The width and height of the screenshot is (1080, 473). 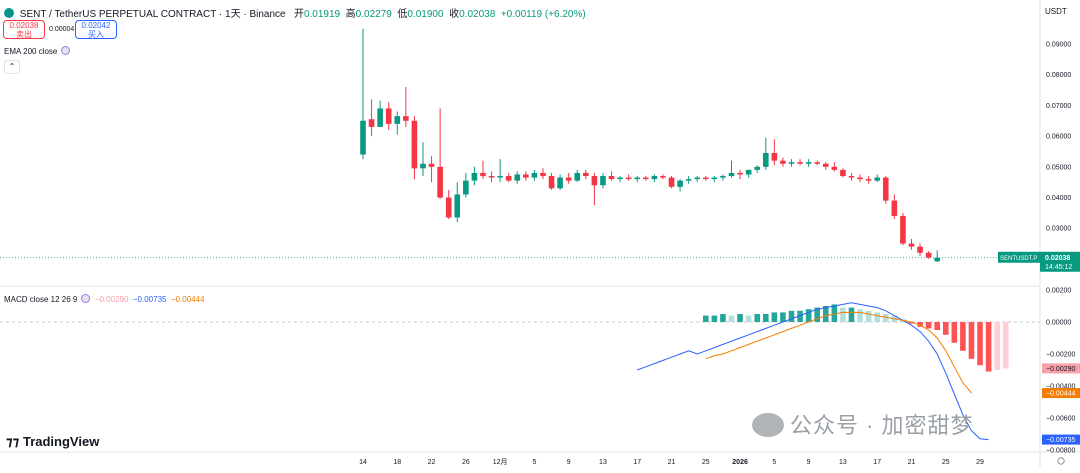 I want to click on buy-label: 买入, so click(x=96, y=34).